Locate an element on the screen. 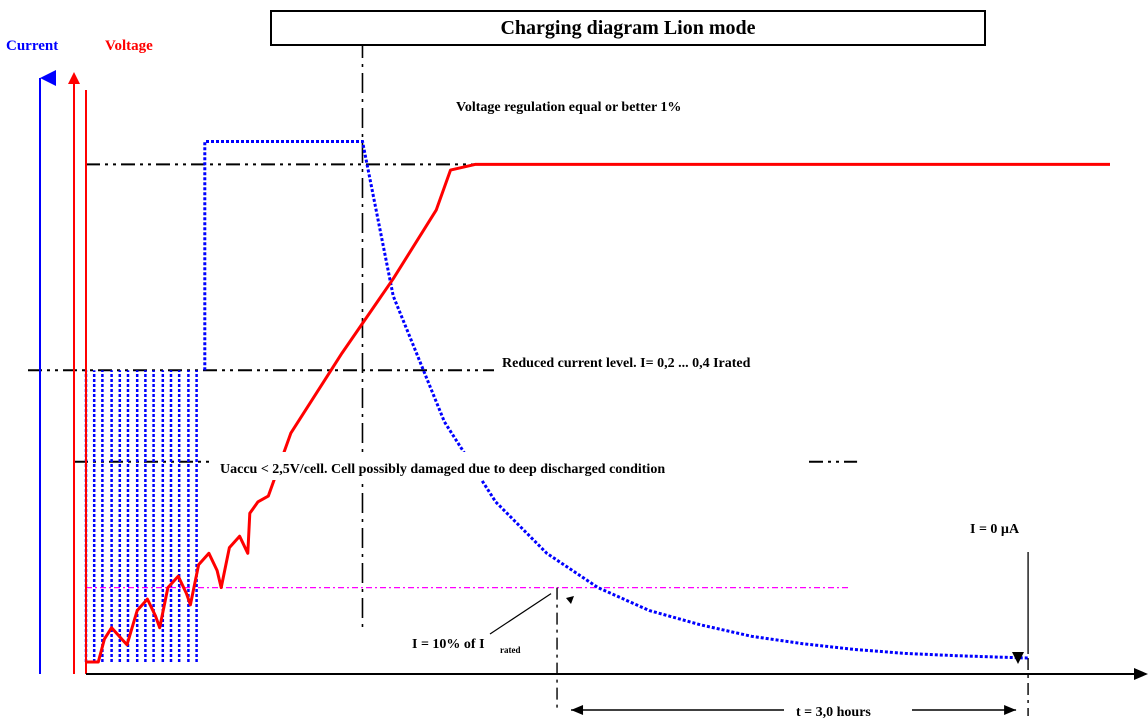  time-axis-arrowhead is located at coordinates (1141, 674).